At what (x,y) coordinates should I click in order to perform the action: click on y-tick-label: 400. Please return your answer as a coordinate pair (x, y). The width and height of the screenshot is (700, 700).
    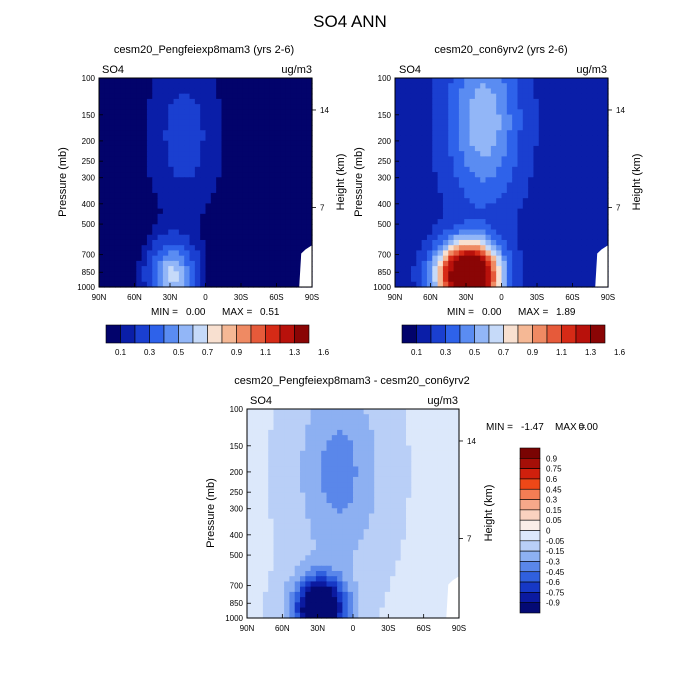
    Looking at the image, I should click on (385, 204).